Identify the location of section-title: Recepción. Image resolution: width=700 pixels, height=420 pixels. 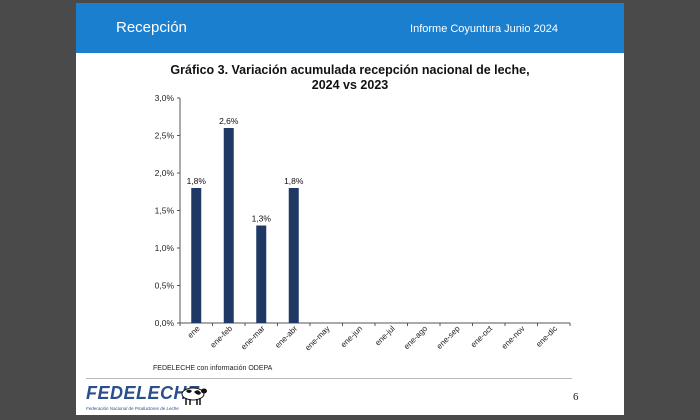
(151, 27).